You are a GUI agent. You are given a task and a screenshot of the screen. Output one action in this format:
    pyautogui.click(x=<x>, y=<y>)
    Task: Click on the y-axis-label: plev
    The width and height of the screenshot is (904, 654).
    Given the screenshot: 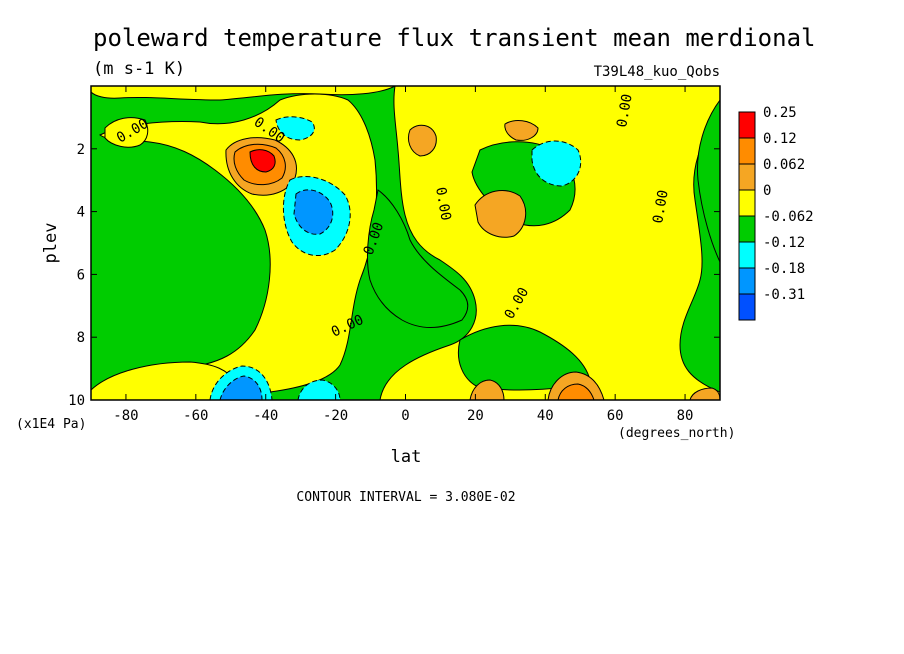 What is the action you would take?
    pyautogui.click(x=51, y=243)
    